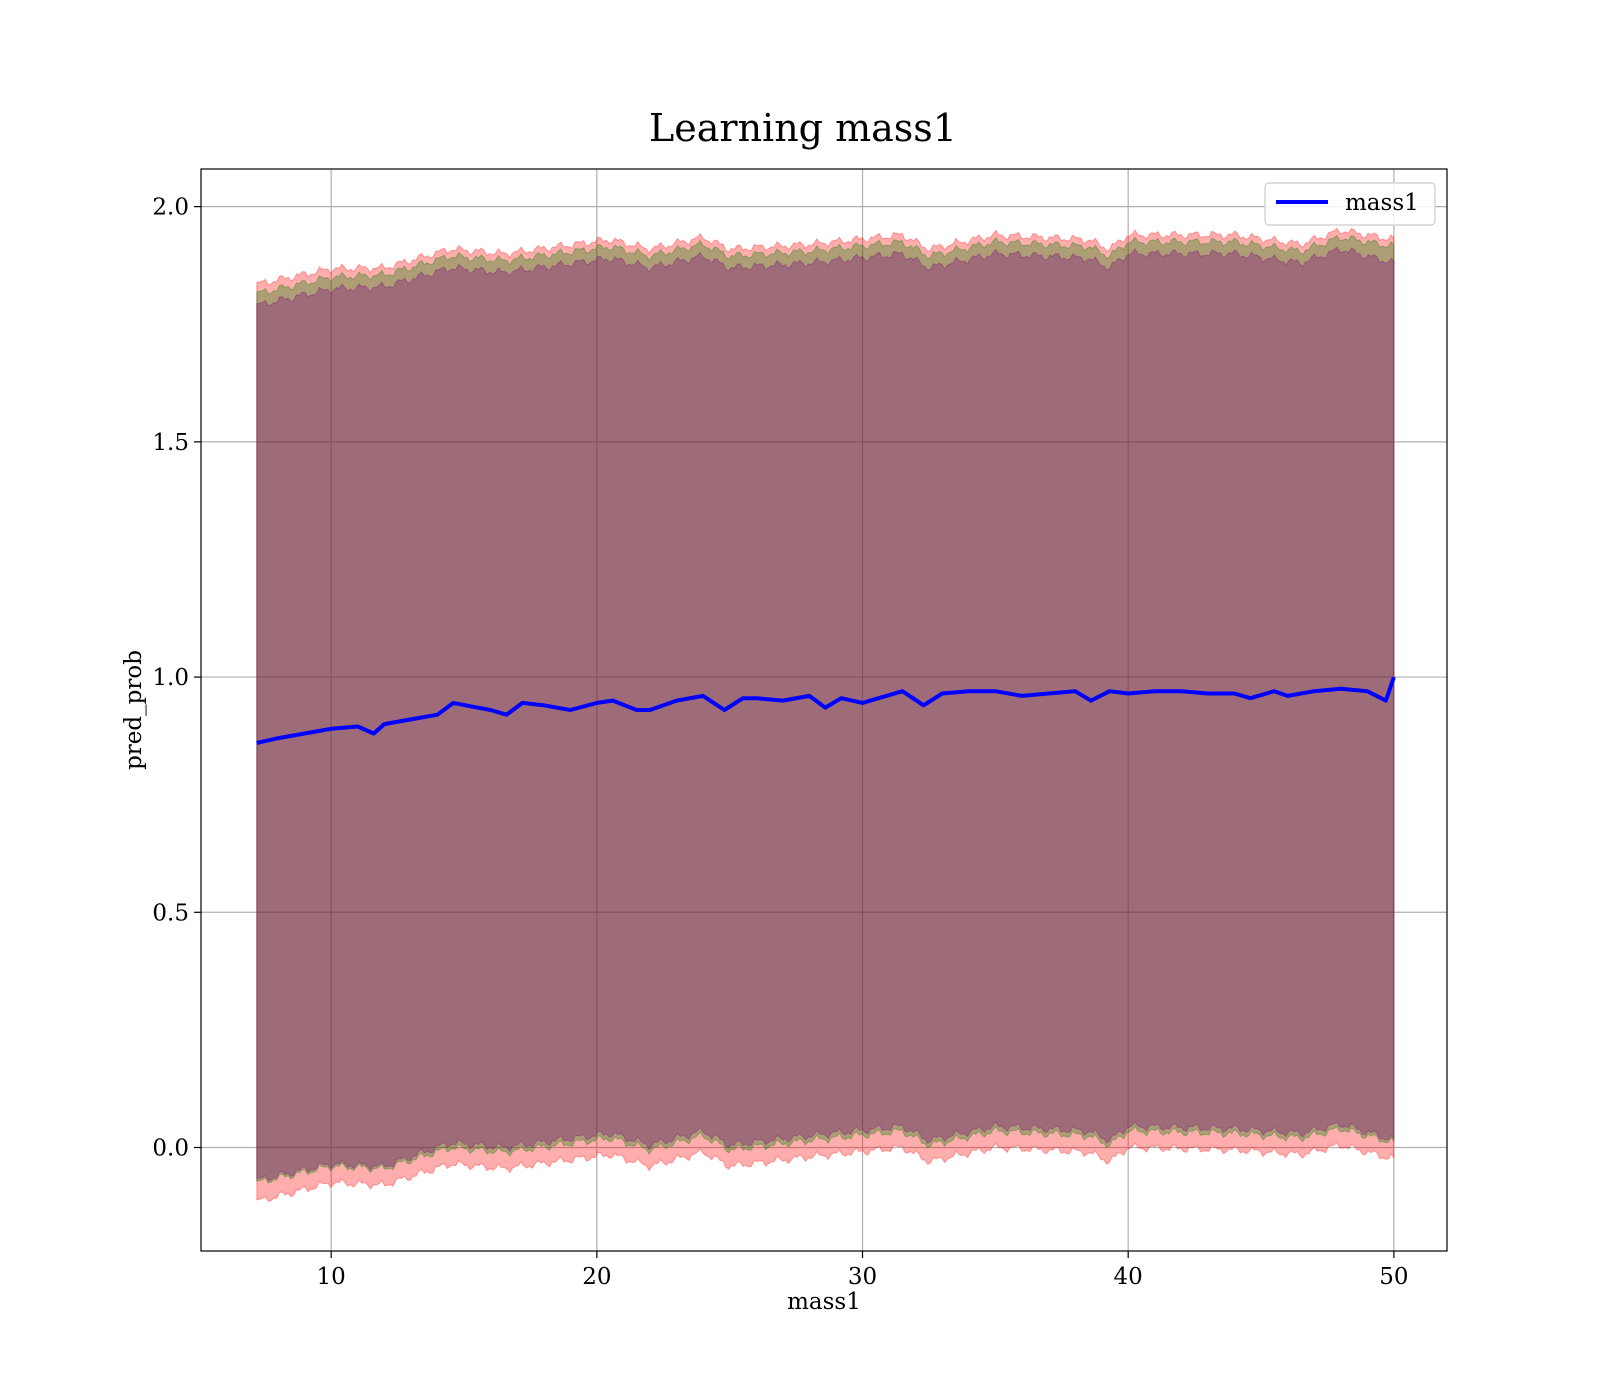 This screenshot has width=1600, height=1400. I want to click on y-axis: 0.0 0.5 1.0 1.5 2.0, so click(176, 678).